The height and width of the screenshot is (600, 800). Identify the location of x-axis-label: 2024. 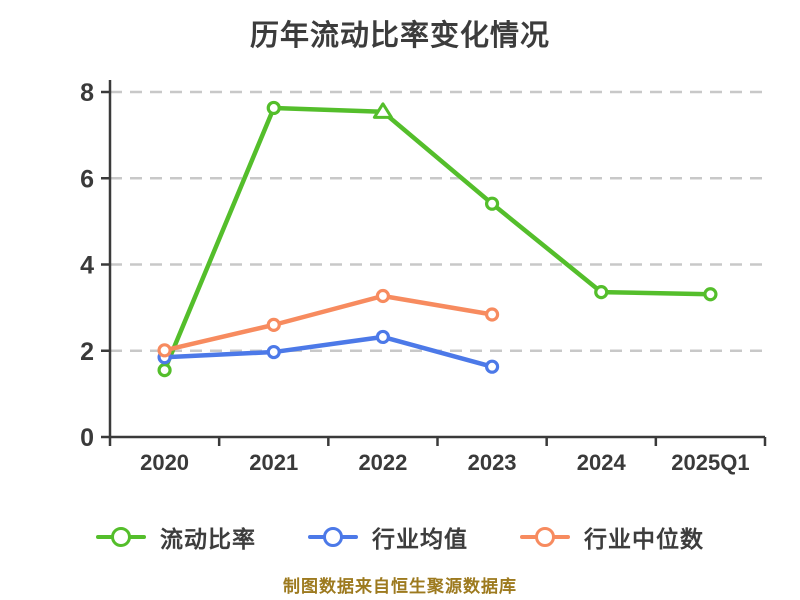
(602, 462).